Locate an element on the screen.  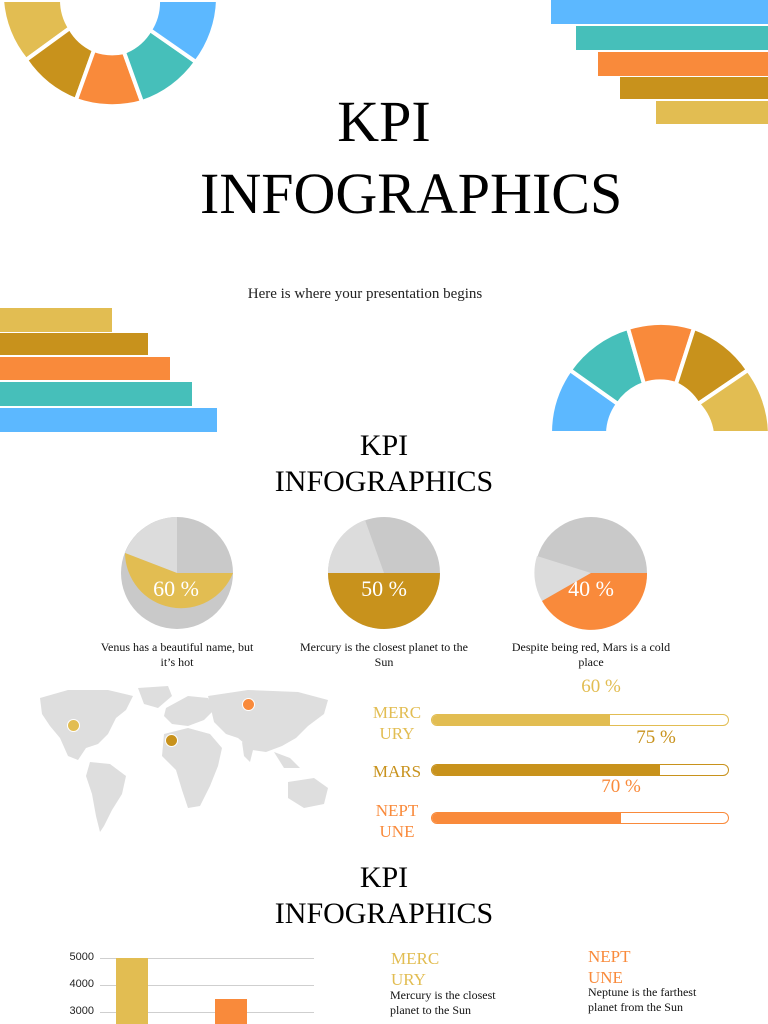
pie-caption-mars: Despite being red, Mars is a cold place is located at coordinates (591, 654).